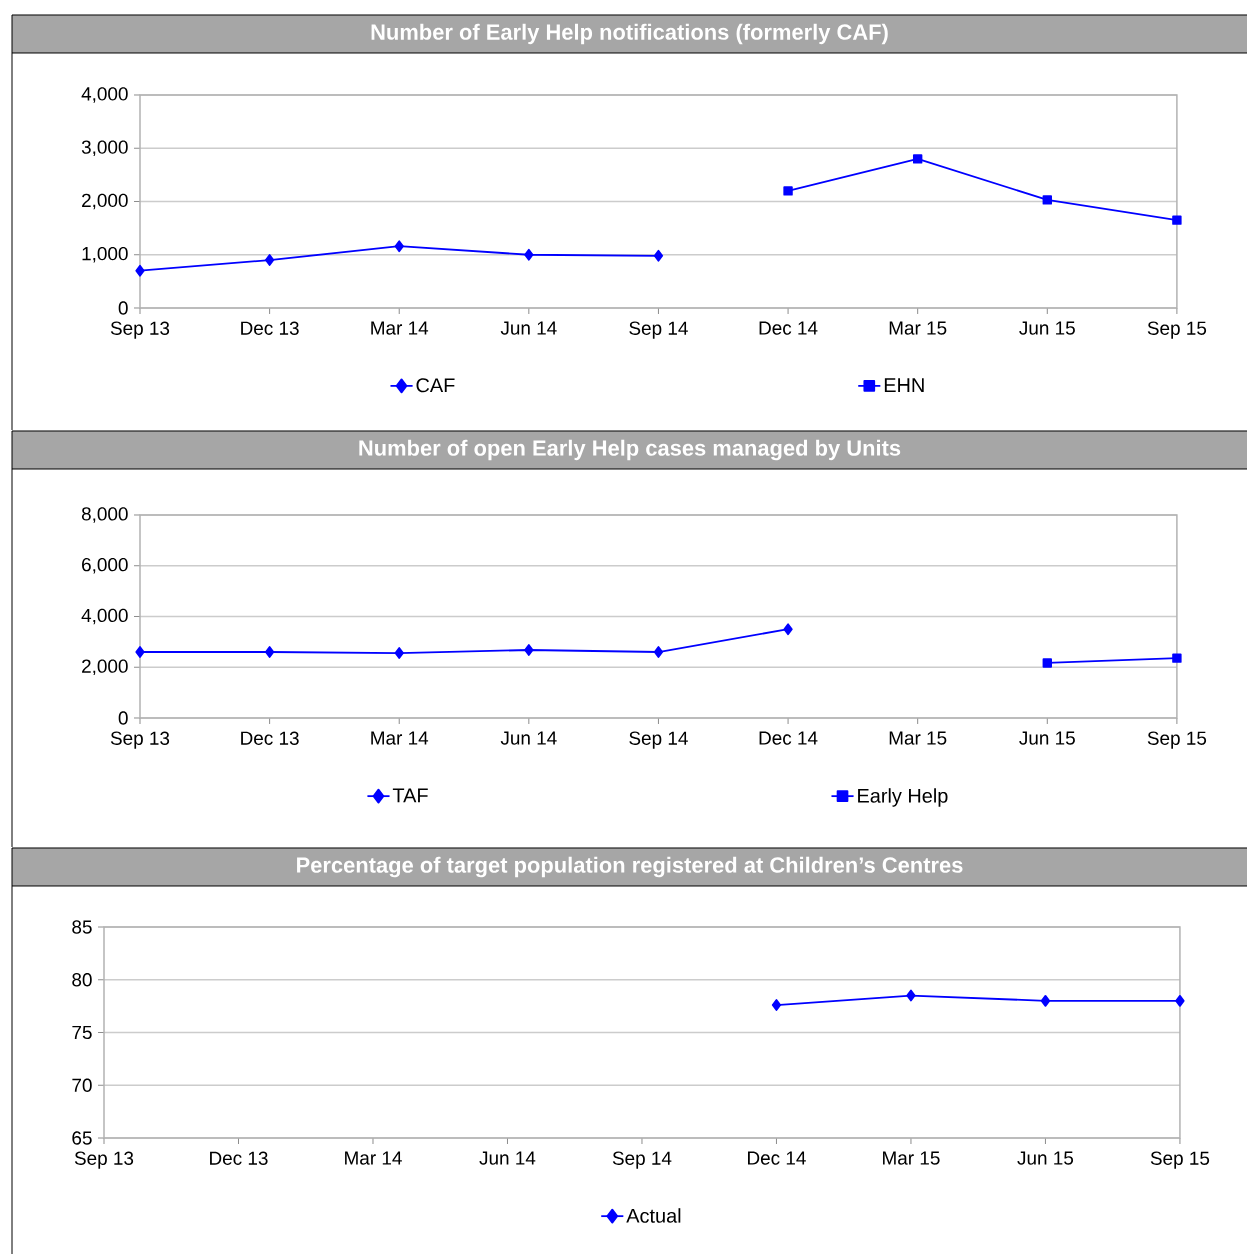 Image resolution: width=1247 pixels, height=1254 pixels. Describe the element at coordinates (435, 385) in the screenshot. I see `legend-label: CAF` at that location.